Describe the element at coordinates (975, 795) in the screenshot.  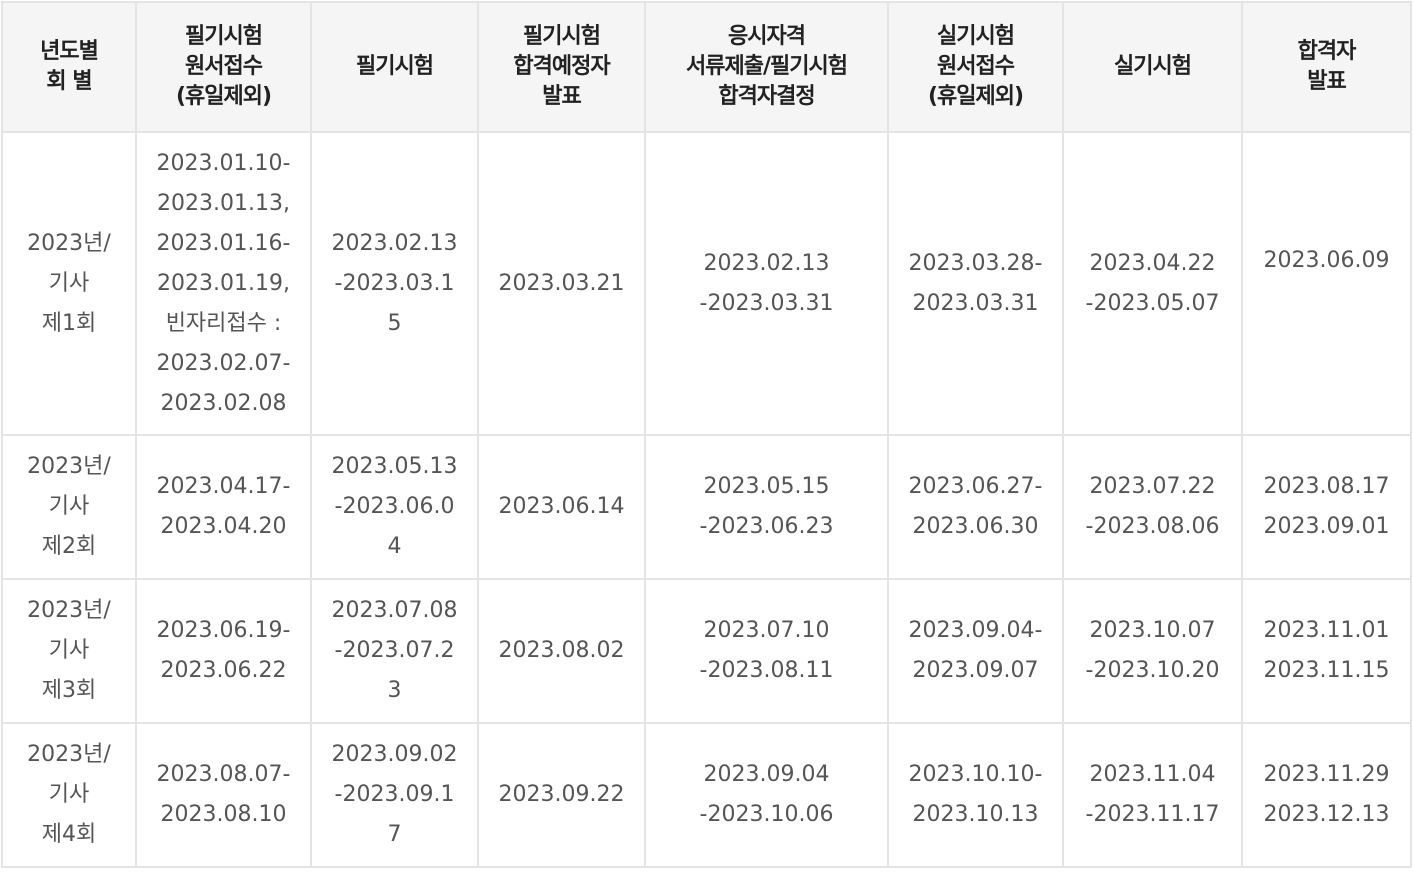
I see `cell-practical-application: 2023.10.10- 2023.10.13` at that location.